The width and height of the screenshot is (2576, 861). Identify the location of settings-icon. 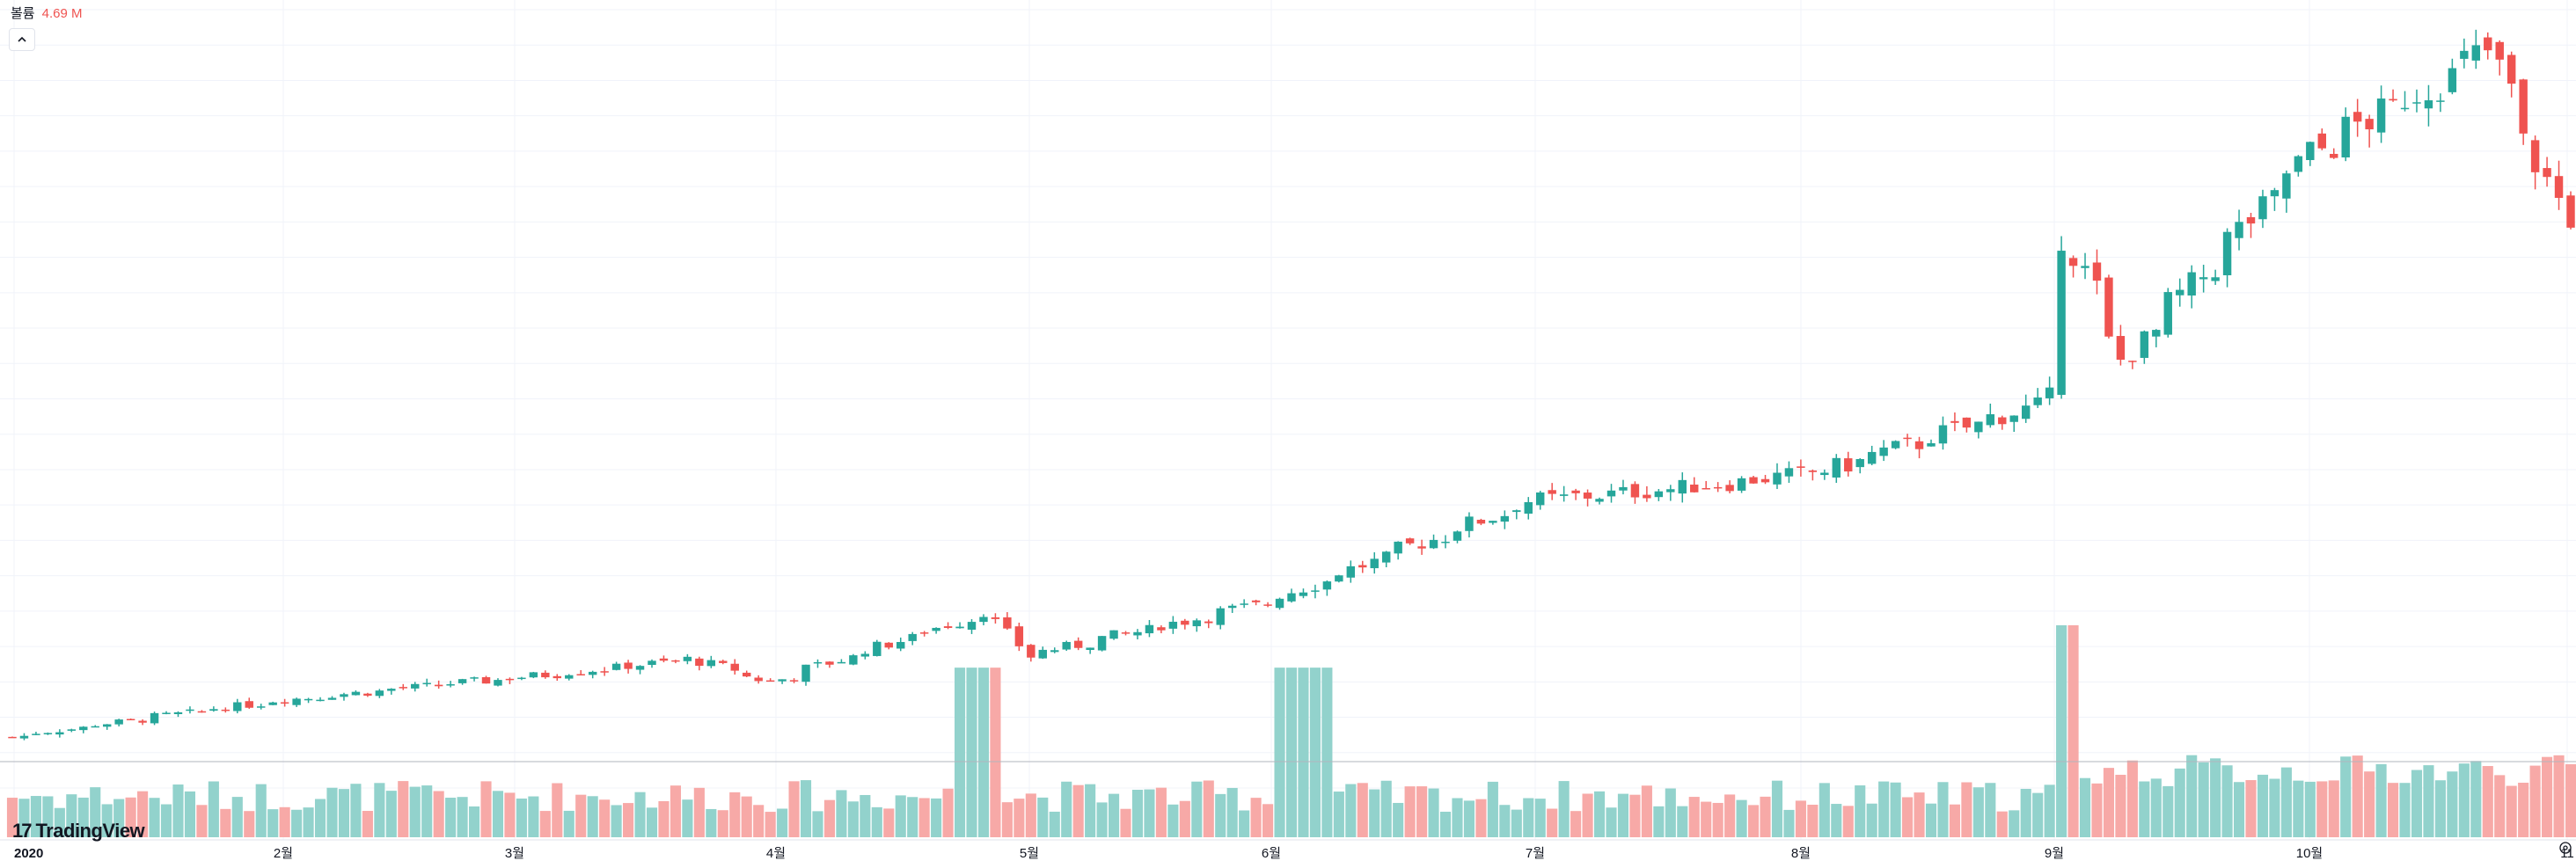
(2565, 848).